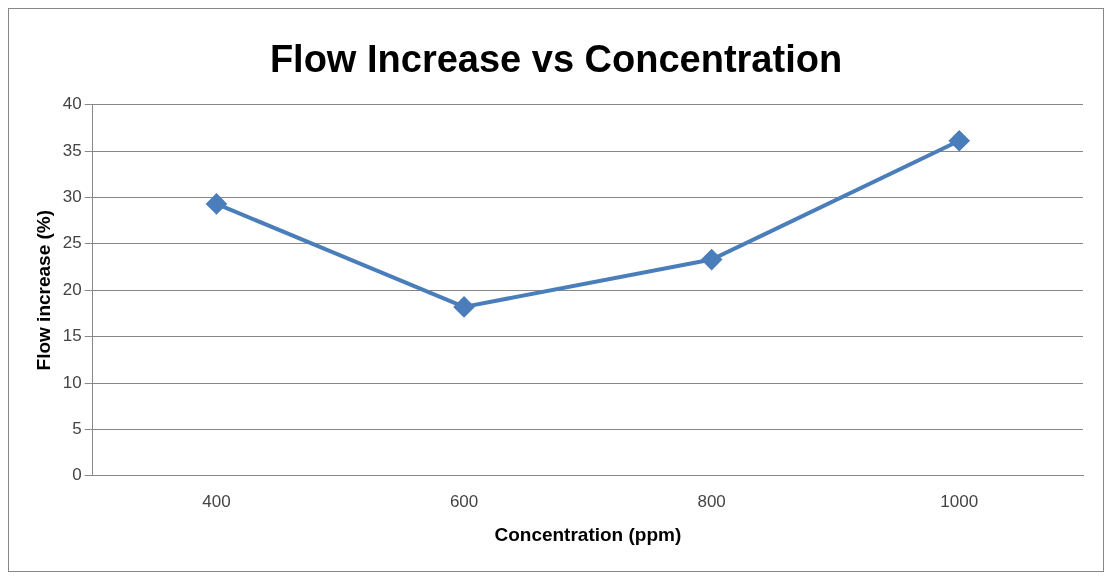 This screenshot has height=580, width=1112. What do you see at coordinates (43, 290) in the screenshot?
I see `y-axis-title: Flow increase (%)` at bounding box center [43, 290].